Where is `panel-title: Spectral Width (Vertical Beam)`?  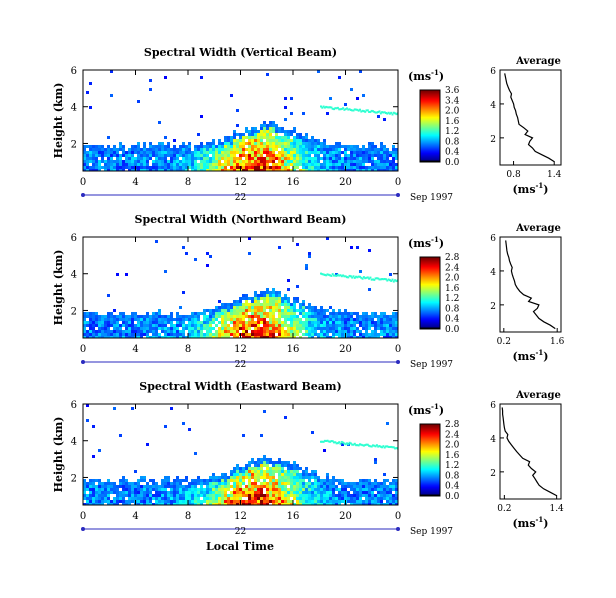 panel-title: Spectral Width (Vertical Beam) is located at coordinates (240, 52).